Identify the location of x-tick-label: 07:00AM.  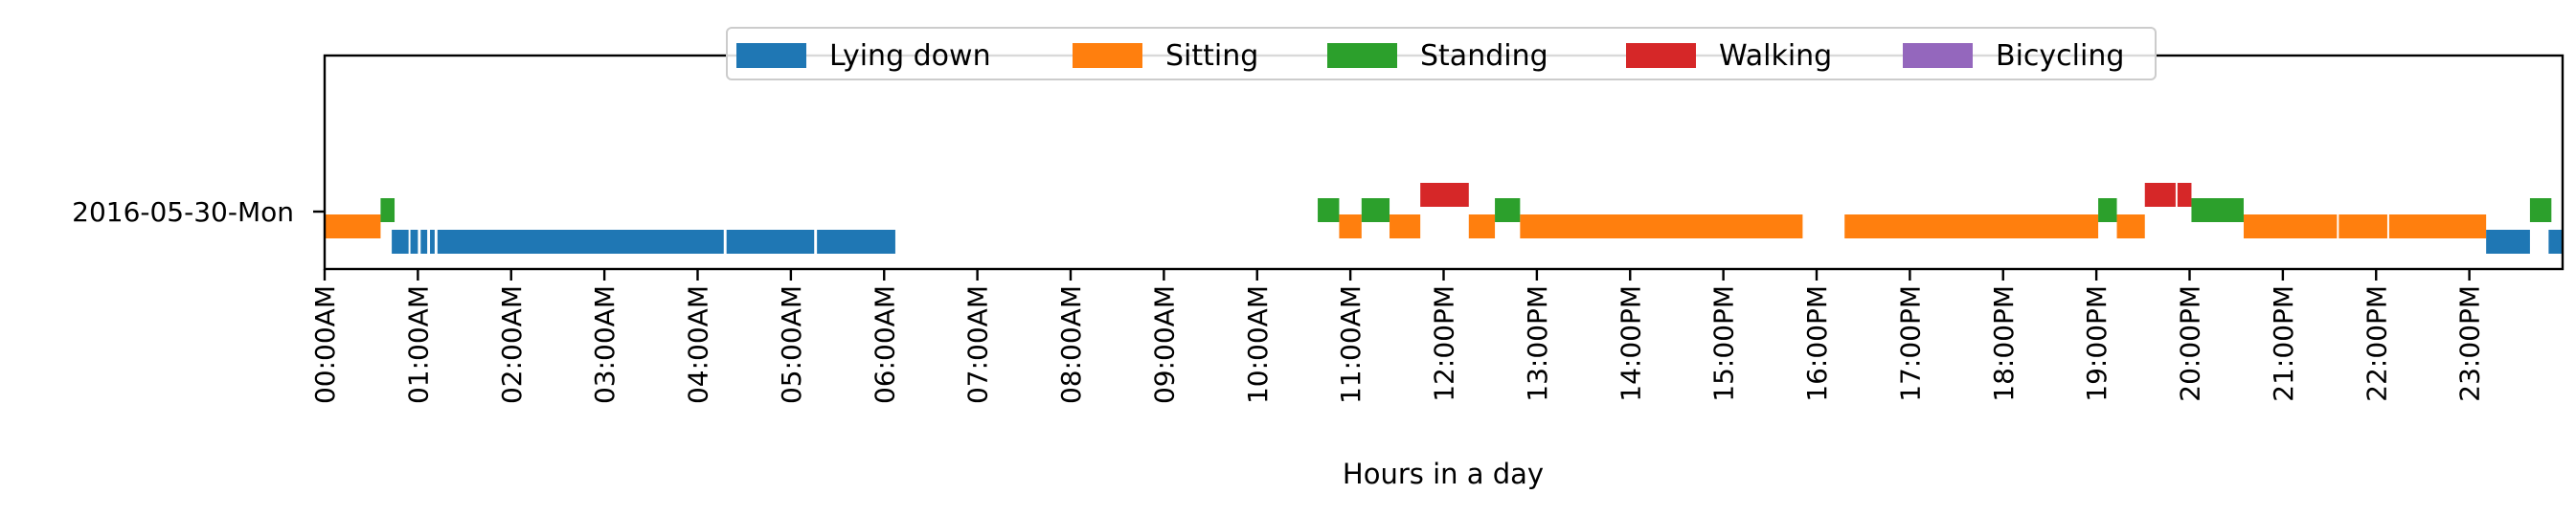
(978, 344).